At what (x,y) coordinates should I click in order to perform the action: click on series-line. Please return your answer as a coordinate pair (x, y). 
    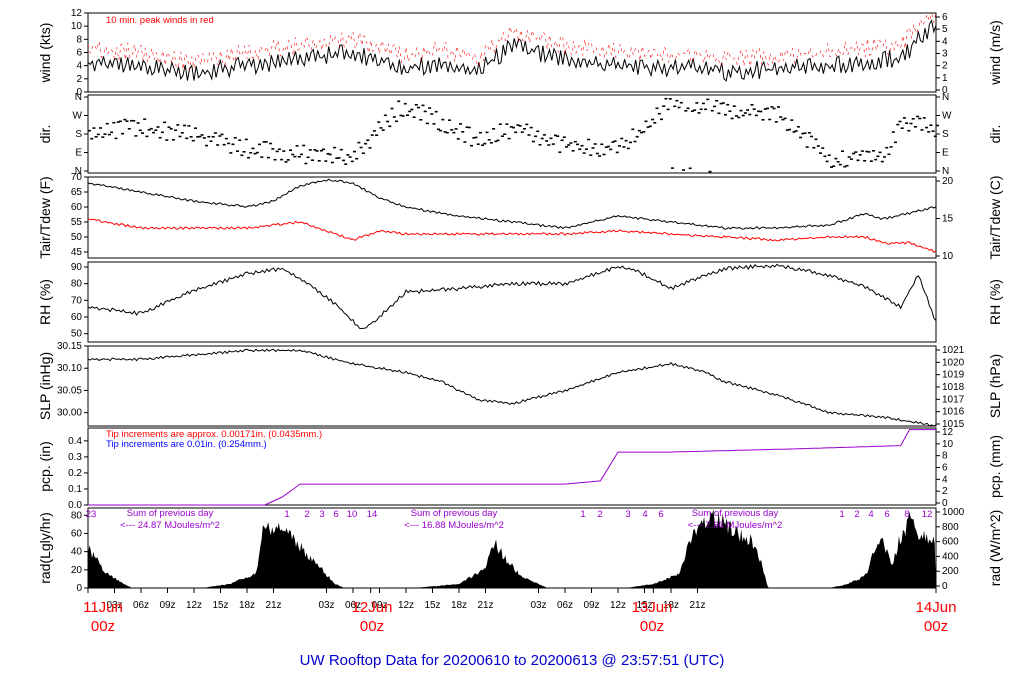
    Looking at the image, I should click on (512, 41).